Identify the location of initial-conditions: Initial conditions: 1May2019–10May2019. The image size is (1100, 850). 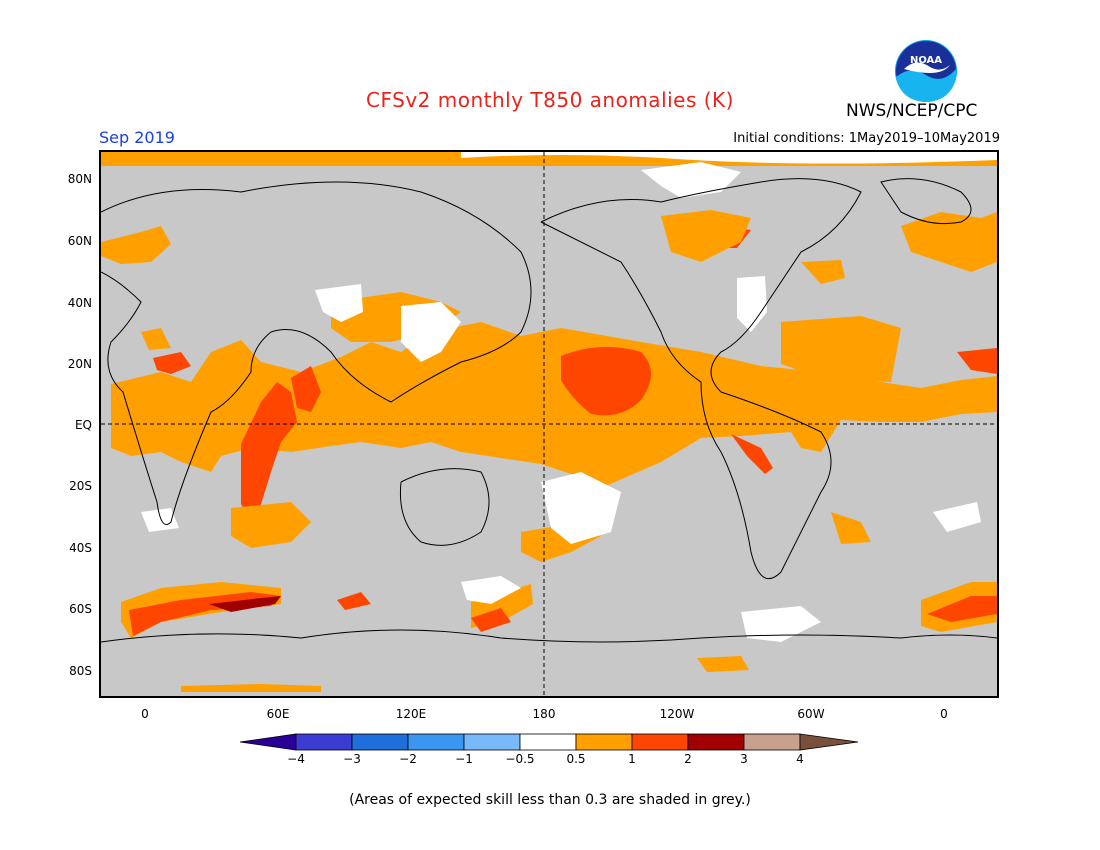
(866, 138).